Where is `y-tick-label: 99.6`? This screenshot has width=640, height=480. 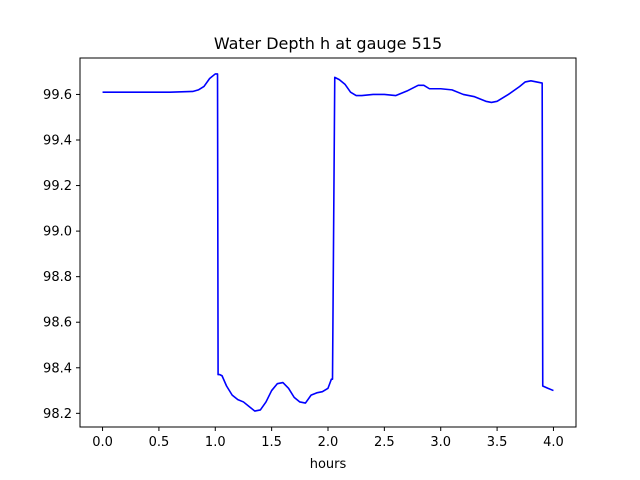
y-tick-label: 99.6 is located at coordinates (57, 95).